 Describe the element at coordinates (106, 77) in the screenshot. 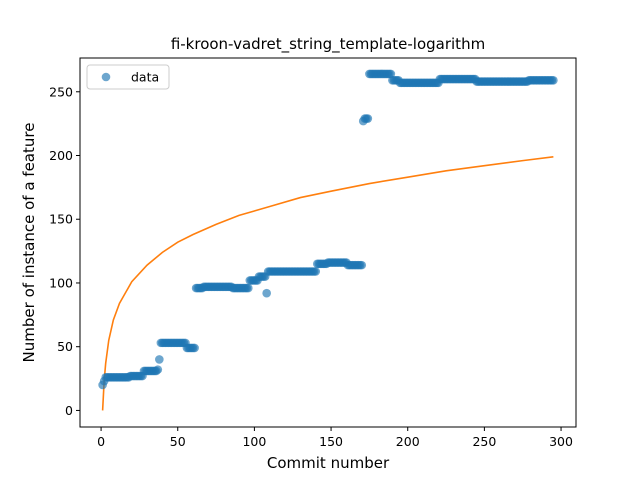

I see `legend-marker` at that location.